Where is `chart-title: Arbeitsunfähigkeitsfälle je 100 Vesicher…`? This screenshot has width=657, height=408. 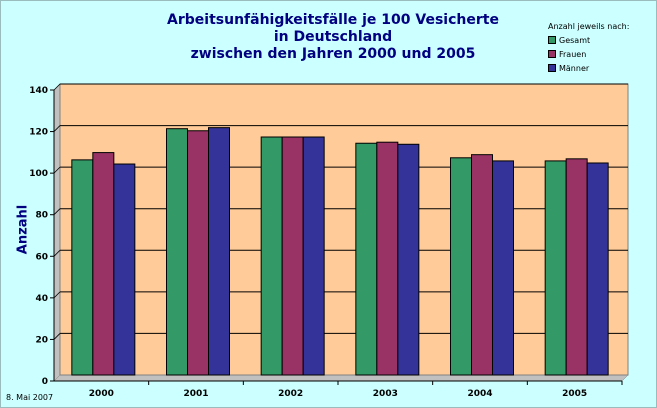
chart-title: Arbeitsunfähigkeitsfälle je 100 Vesicher… is located at coordinates (333, 37).